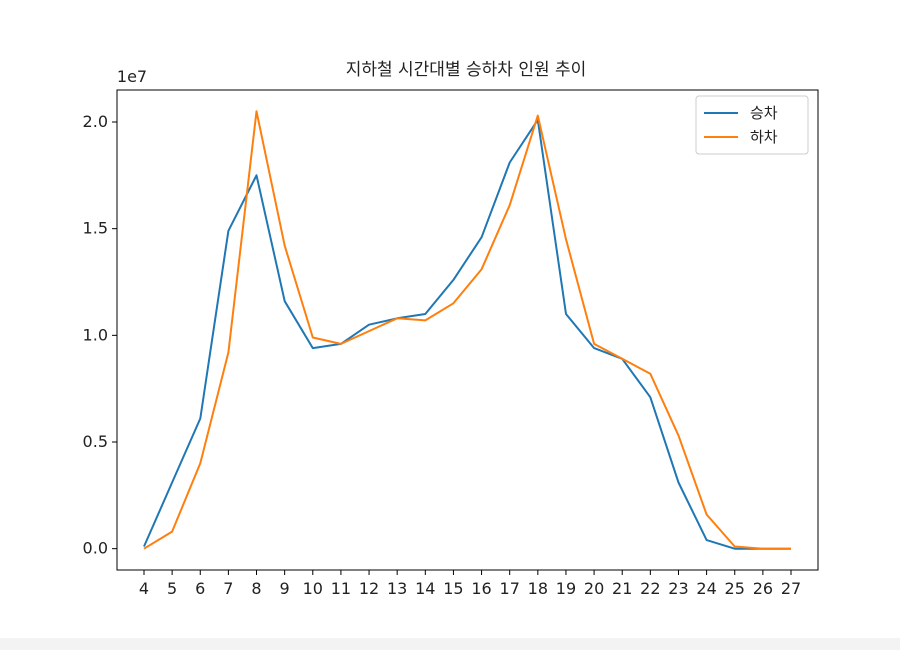 Image resolution: width=900 pixels, height=650 pixels. I want to click on x-tick-label: 27, so click(791, 588).